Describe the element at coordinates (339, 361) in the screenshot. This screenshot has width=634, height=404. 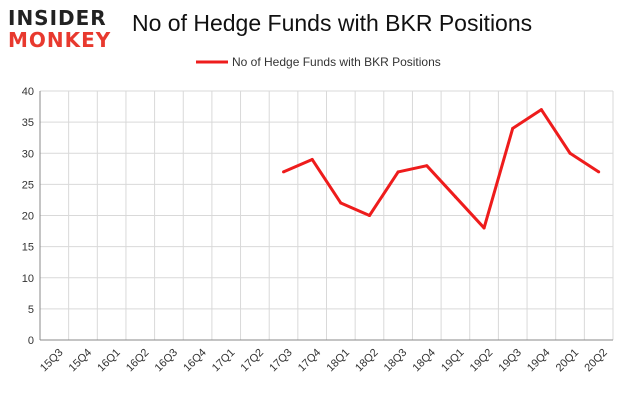
I see `x-tick-label: 18Q1` at that location.